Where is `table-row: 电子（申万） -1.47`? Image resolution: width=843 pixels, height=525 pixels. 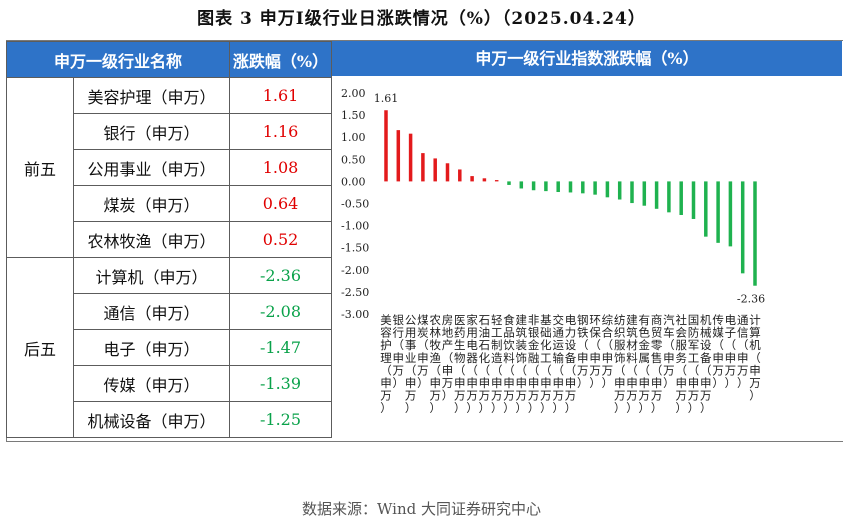 table-row: 电子（申万） -1.47 is located at coordinates (169, 347).